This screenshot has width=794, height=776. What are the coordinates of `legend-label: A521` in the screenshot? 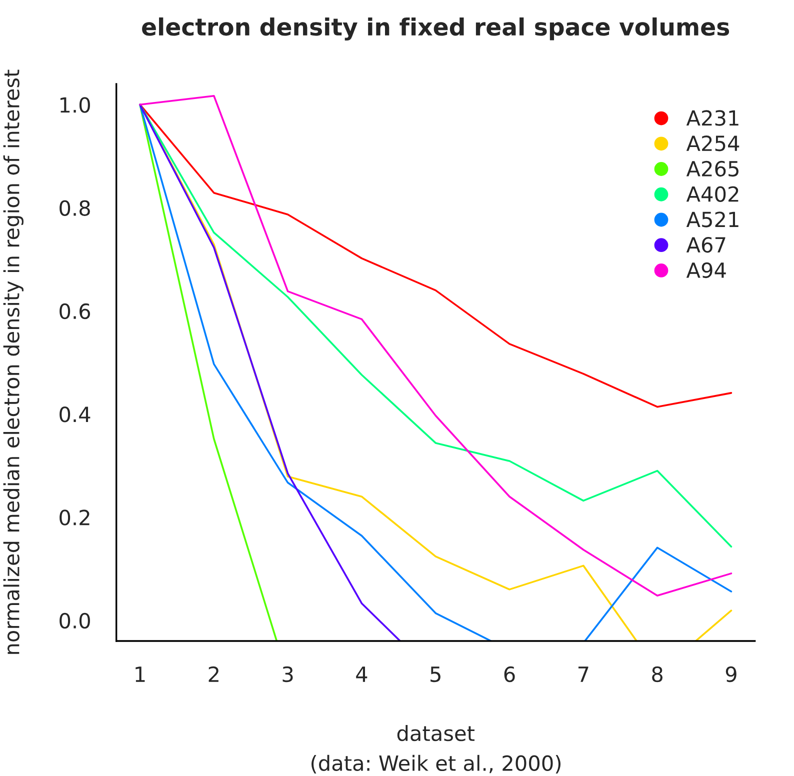 It's located at (712, 220).